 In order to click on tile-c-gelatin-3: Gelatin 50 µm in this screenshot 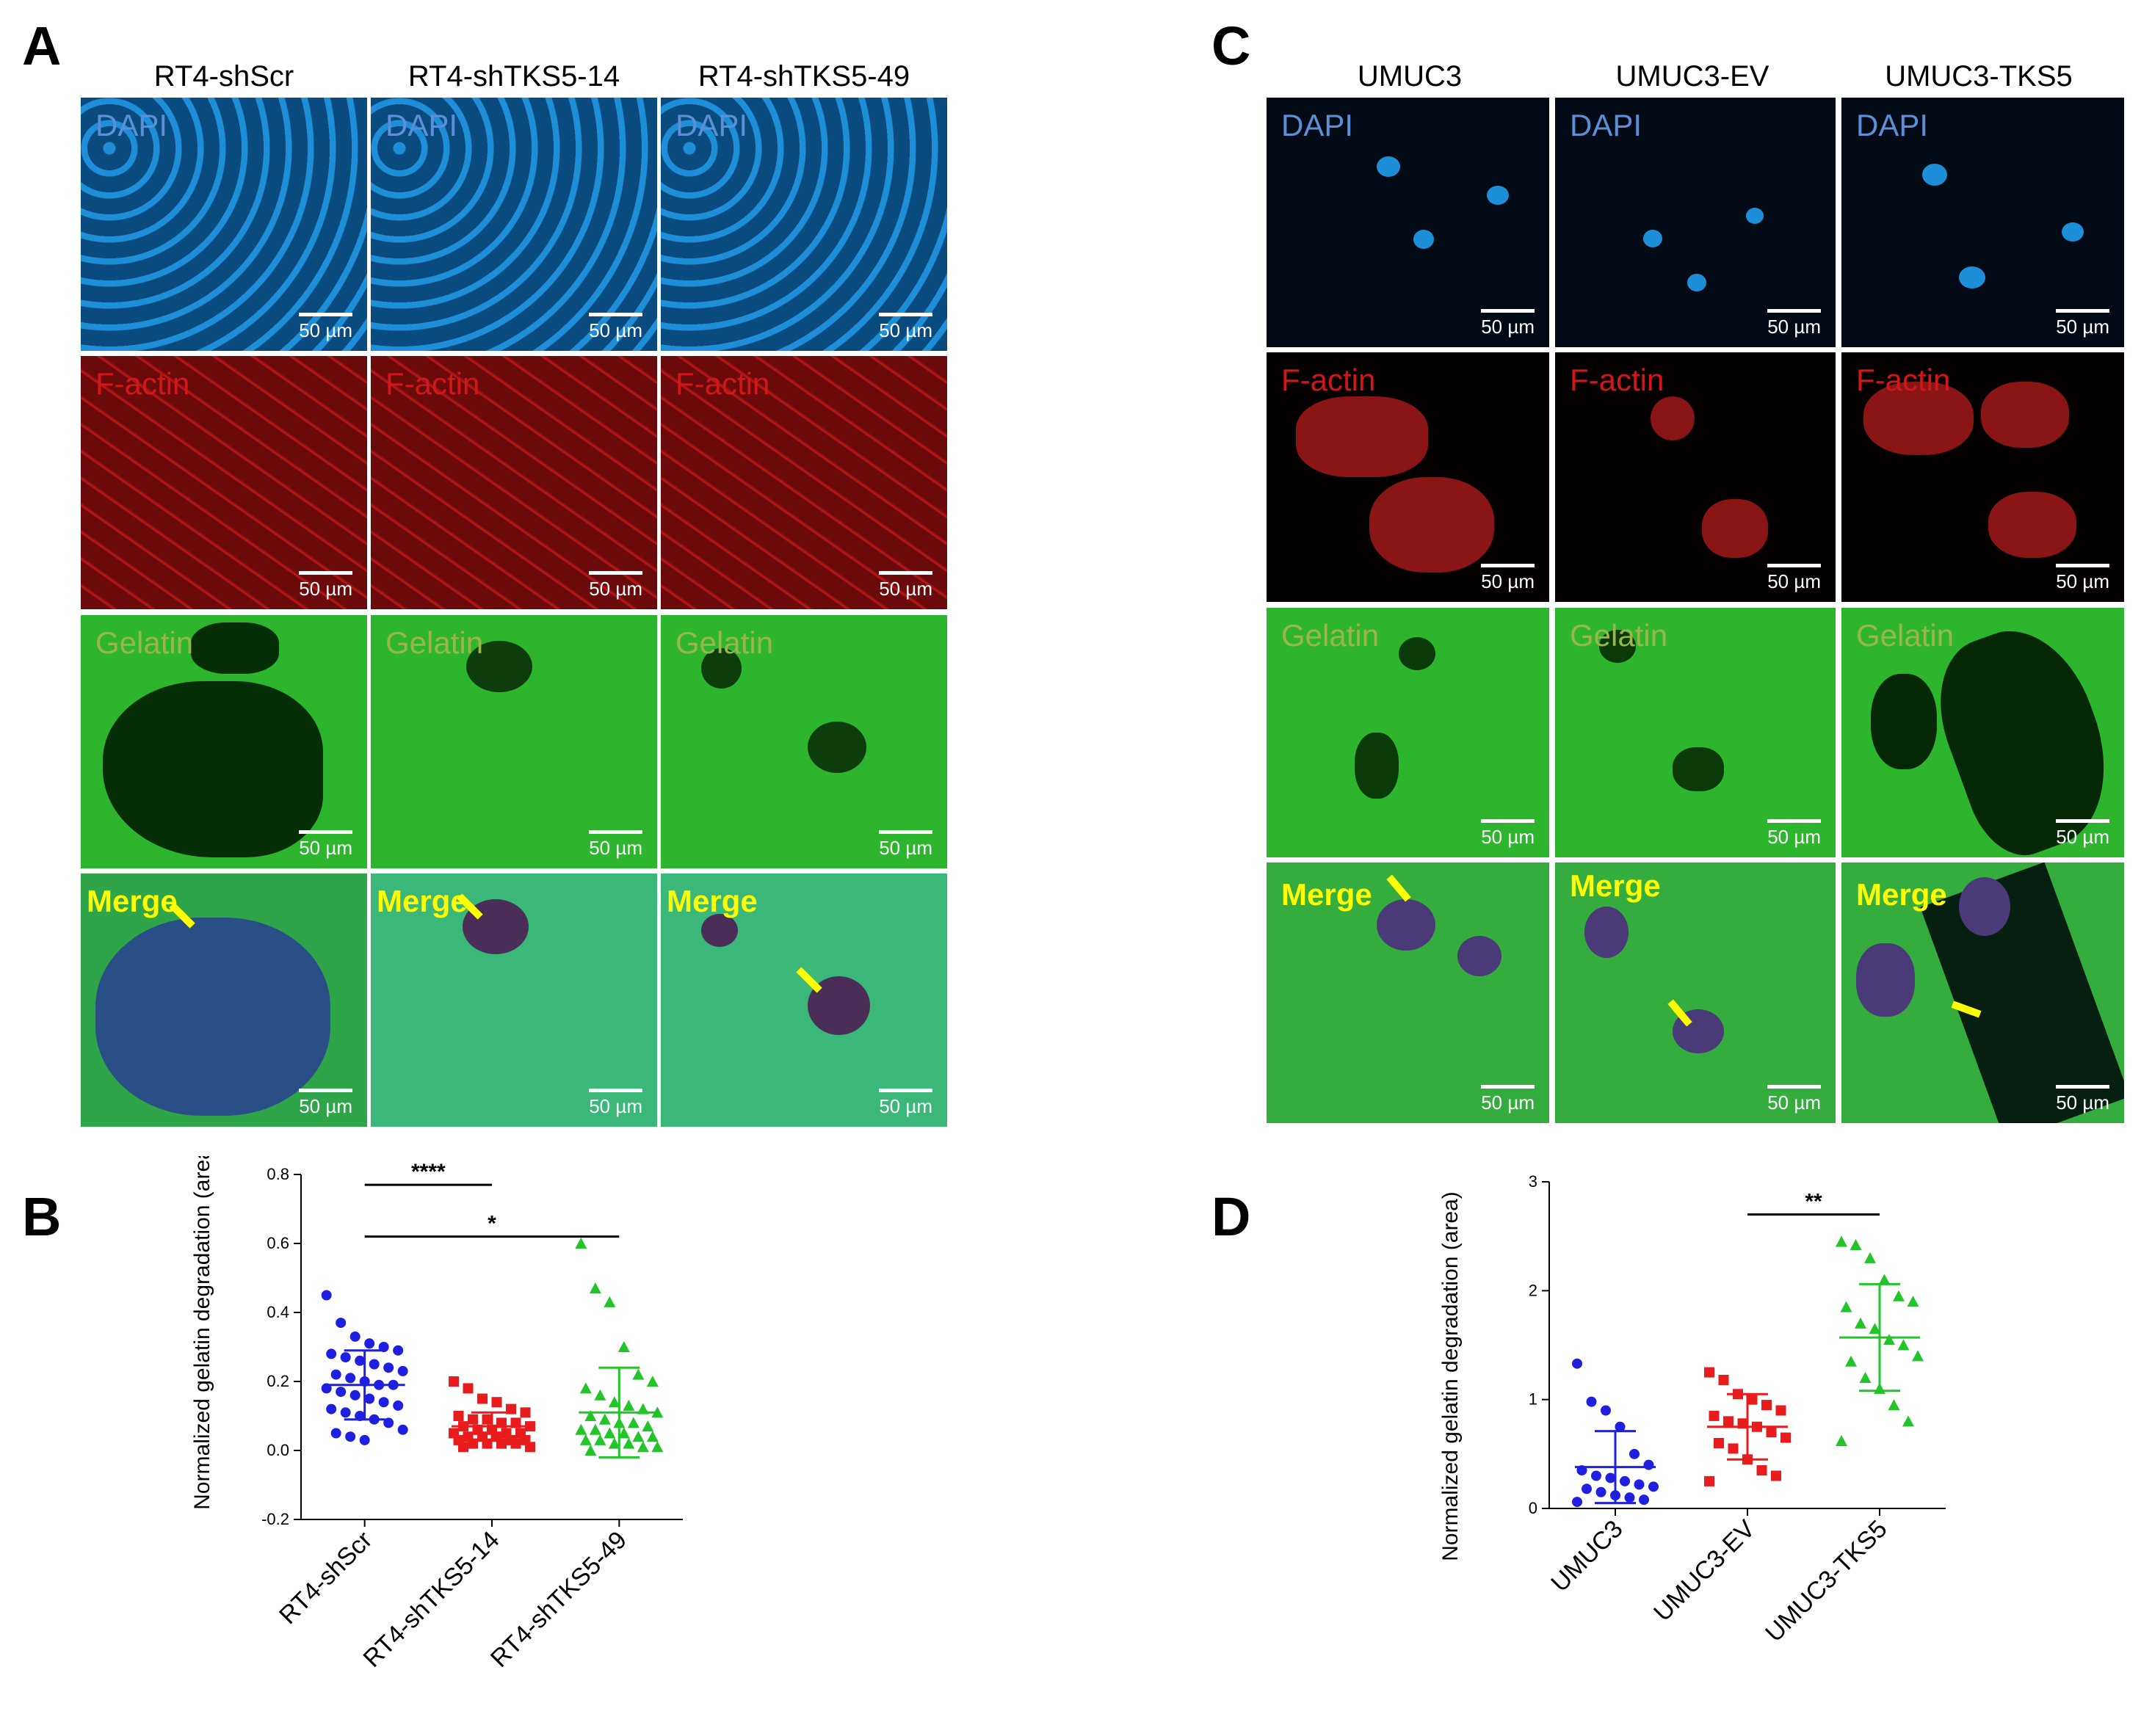, I will do `click(1982, 732)`.